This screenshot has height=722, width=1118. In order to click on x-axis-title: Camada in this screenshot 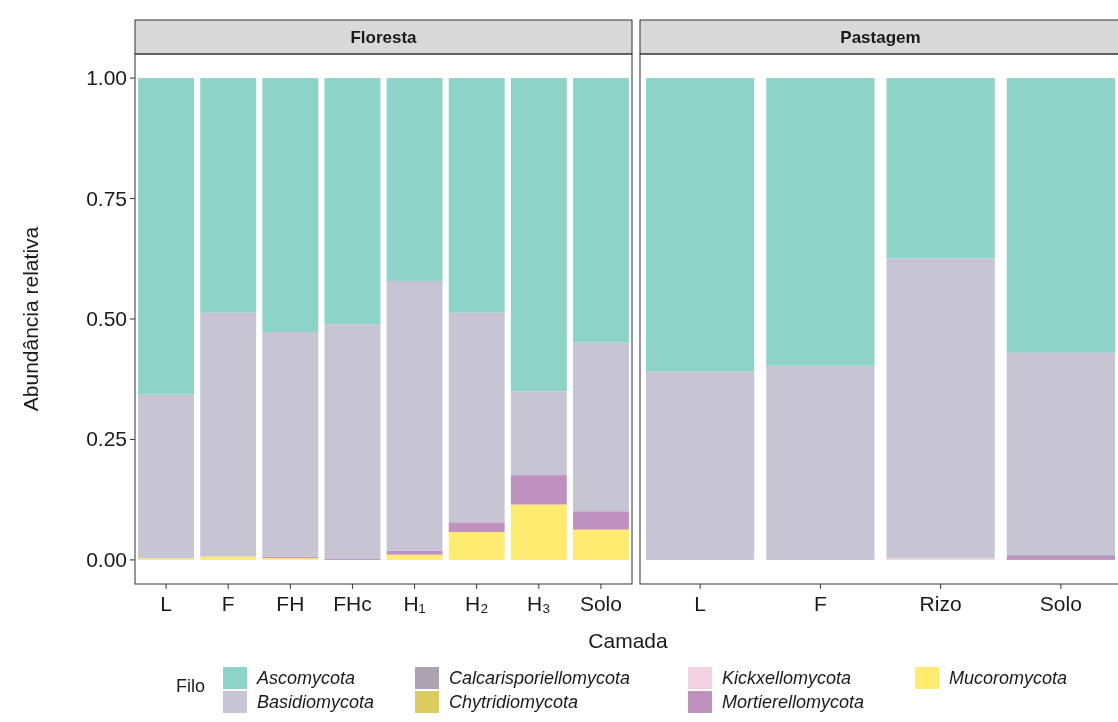, I will do `click(628, 640)`.